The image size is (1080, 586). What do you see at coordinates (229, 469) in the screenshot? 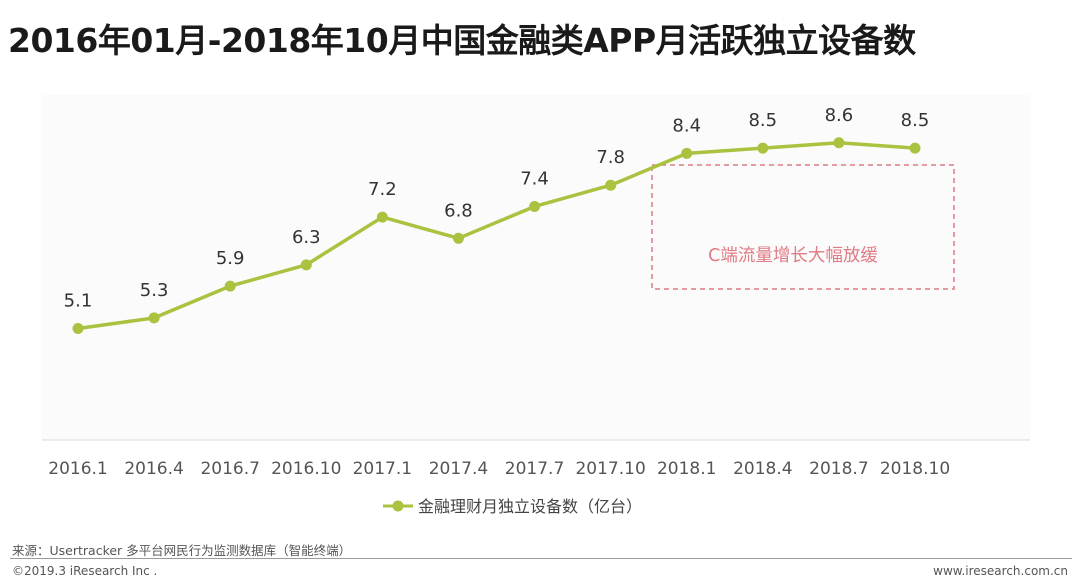
I see `x-tick-label: 2016.7` at bounding box center [229, 469].